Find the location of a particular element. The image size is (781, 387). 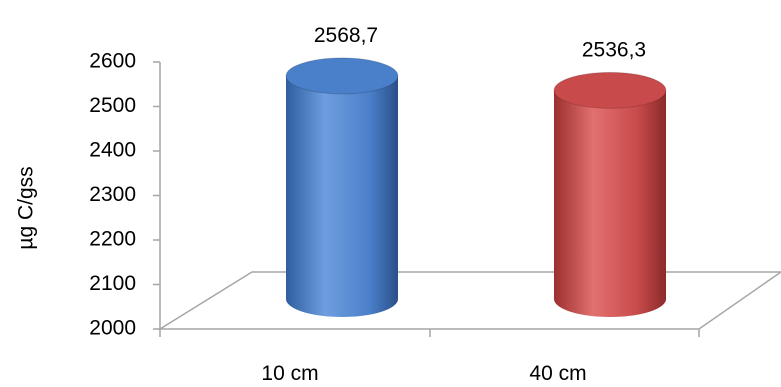

y-tick-label: 2100 is located at coordinates (112, 283).